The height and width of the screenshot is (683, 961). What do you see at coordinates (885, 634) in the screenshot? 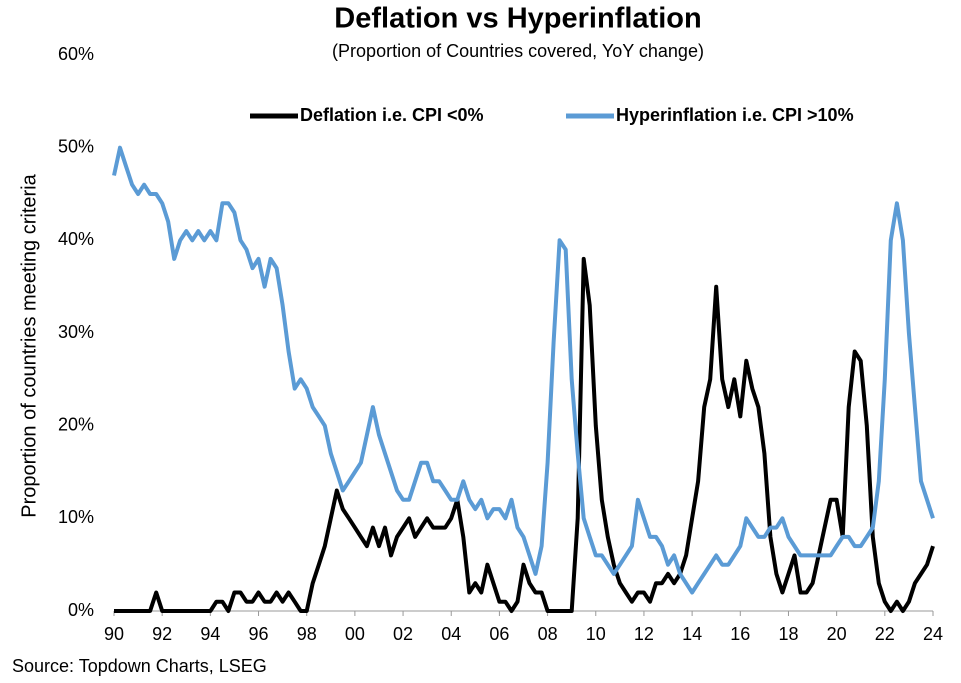
I see `x-tick-label: 22` at bounding box center [885, 634].